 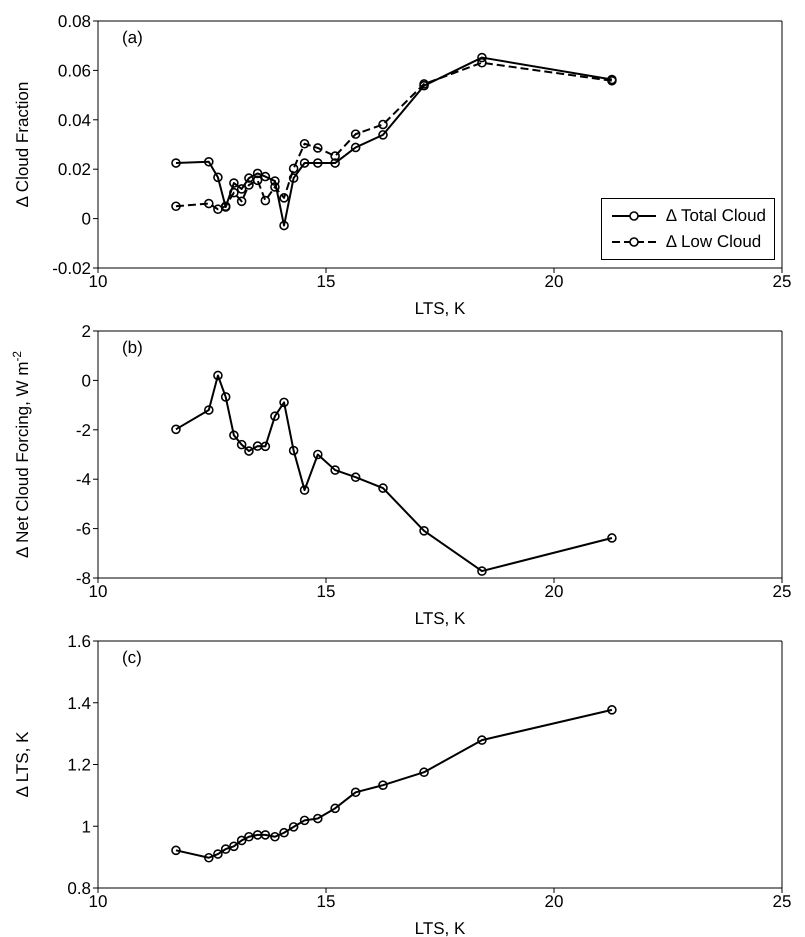 I want to click on y-tick-label: 1.2, so click(x=79, y=765).